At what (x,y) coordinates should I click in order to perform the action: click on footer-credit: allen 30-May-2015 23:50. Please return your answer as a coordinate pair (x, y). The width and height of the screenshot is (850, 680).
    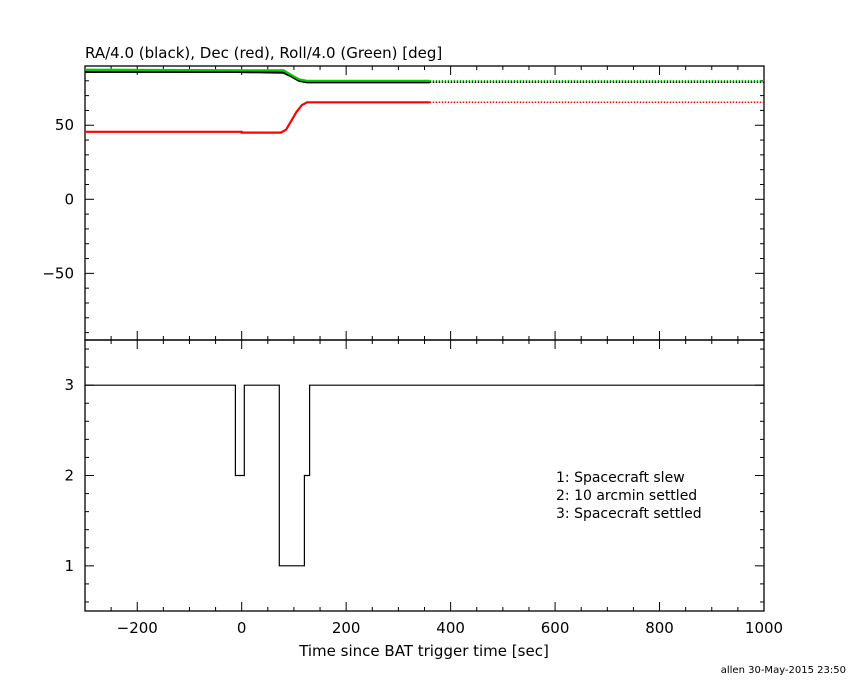
    Looking at the image, I should click on (783, 670).